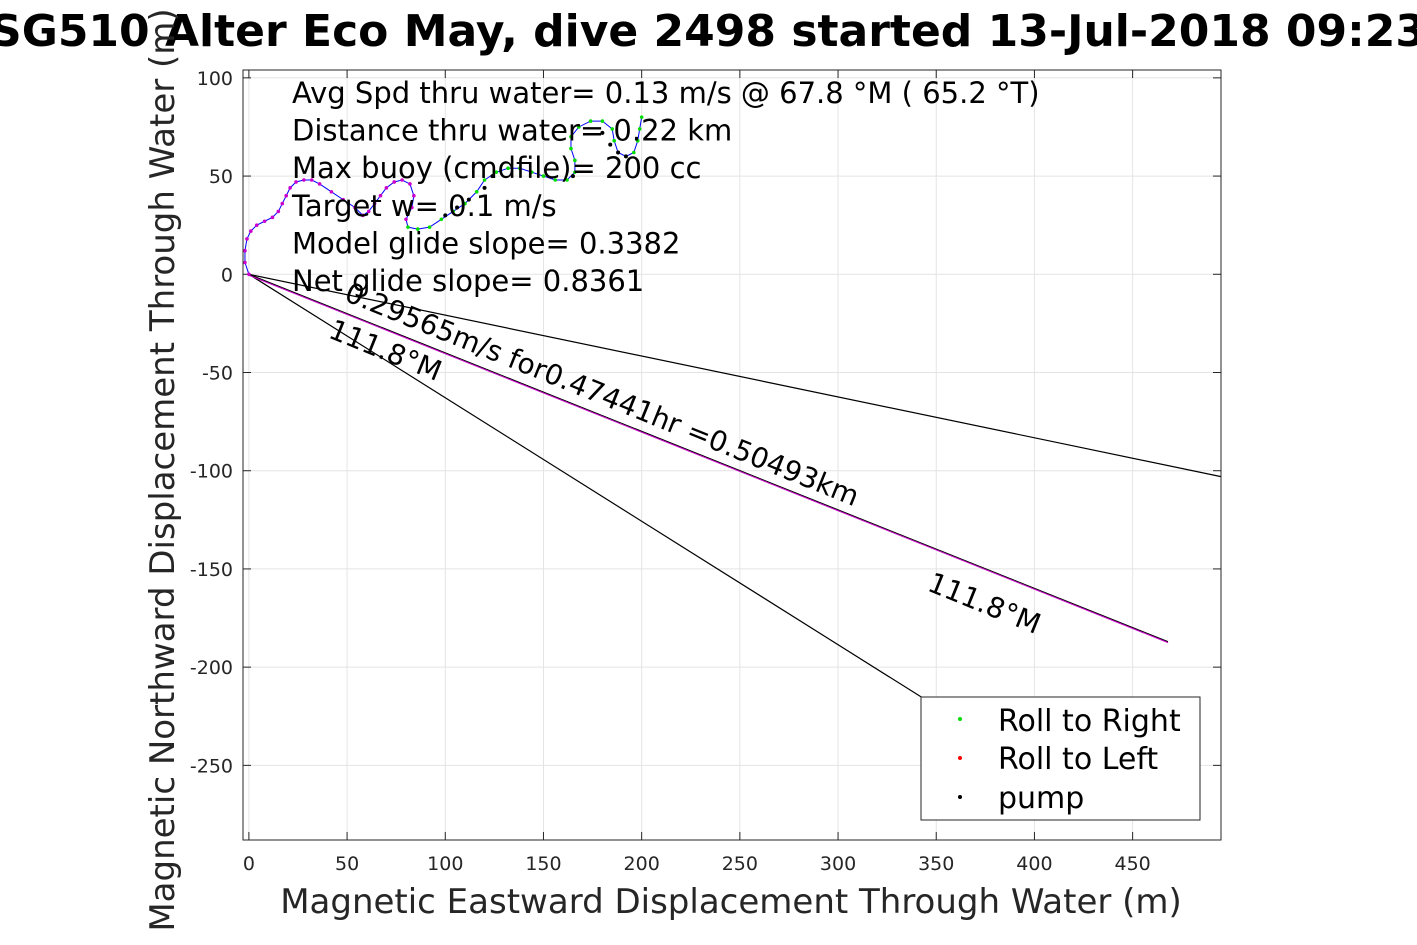  Describe the element at coordinates (1041, 798) in the screenshot. I see `legend-pump: pump` at that location.